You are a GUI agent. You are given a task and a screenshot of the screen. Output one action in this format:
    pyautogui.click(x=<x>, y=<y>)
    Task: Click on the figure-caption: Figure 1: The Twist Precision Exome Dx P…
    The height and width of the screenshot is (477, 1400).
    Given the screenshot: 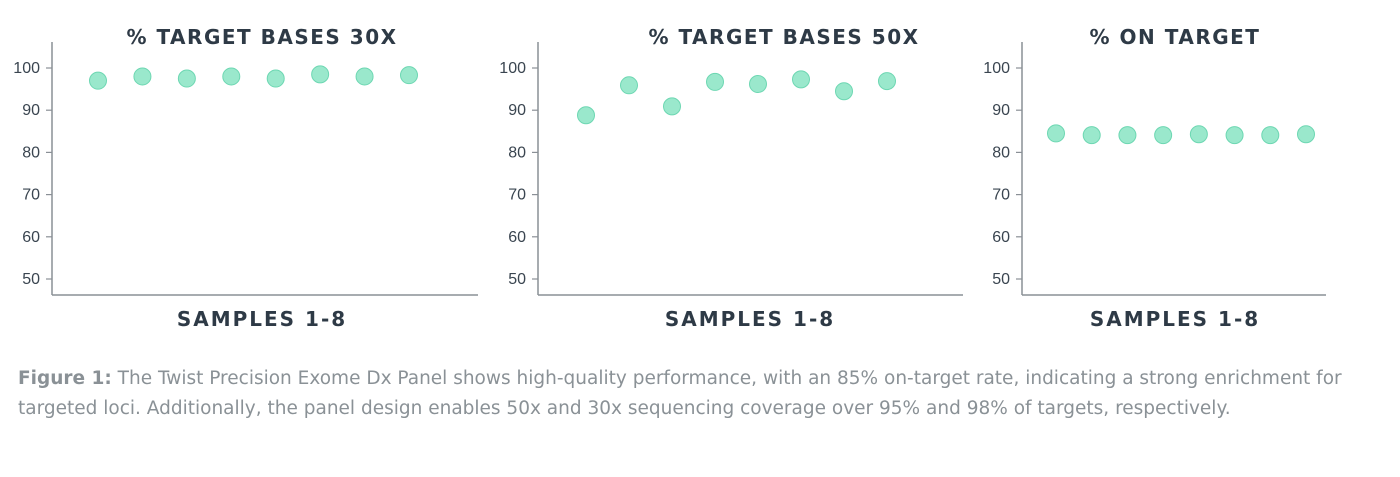 What is the action you would take?
    pyautogui.click(x=683, y=394)
    